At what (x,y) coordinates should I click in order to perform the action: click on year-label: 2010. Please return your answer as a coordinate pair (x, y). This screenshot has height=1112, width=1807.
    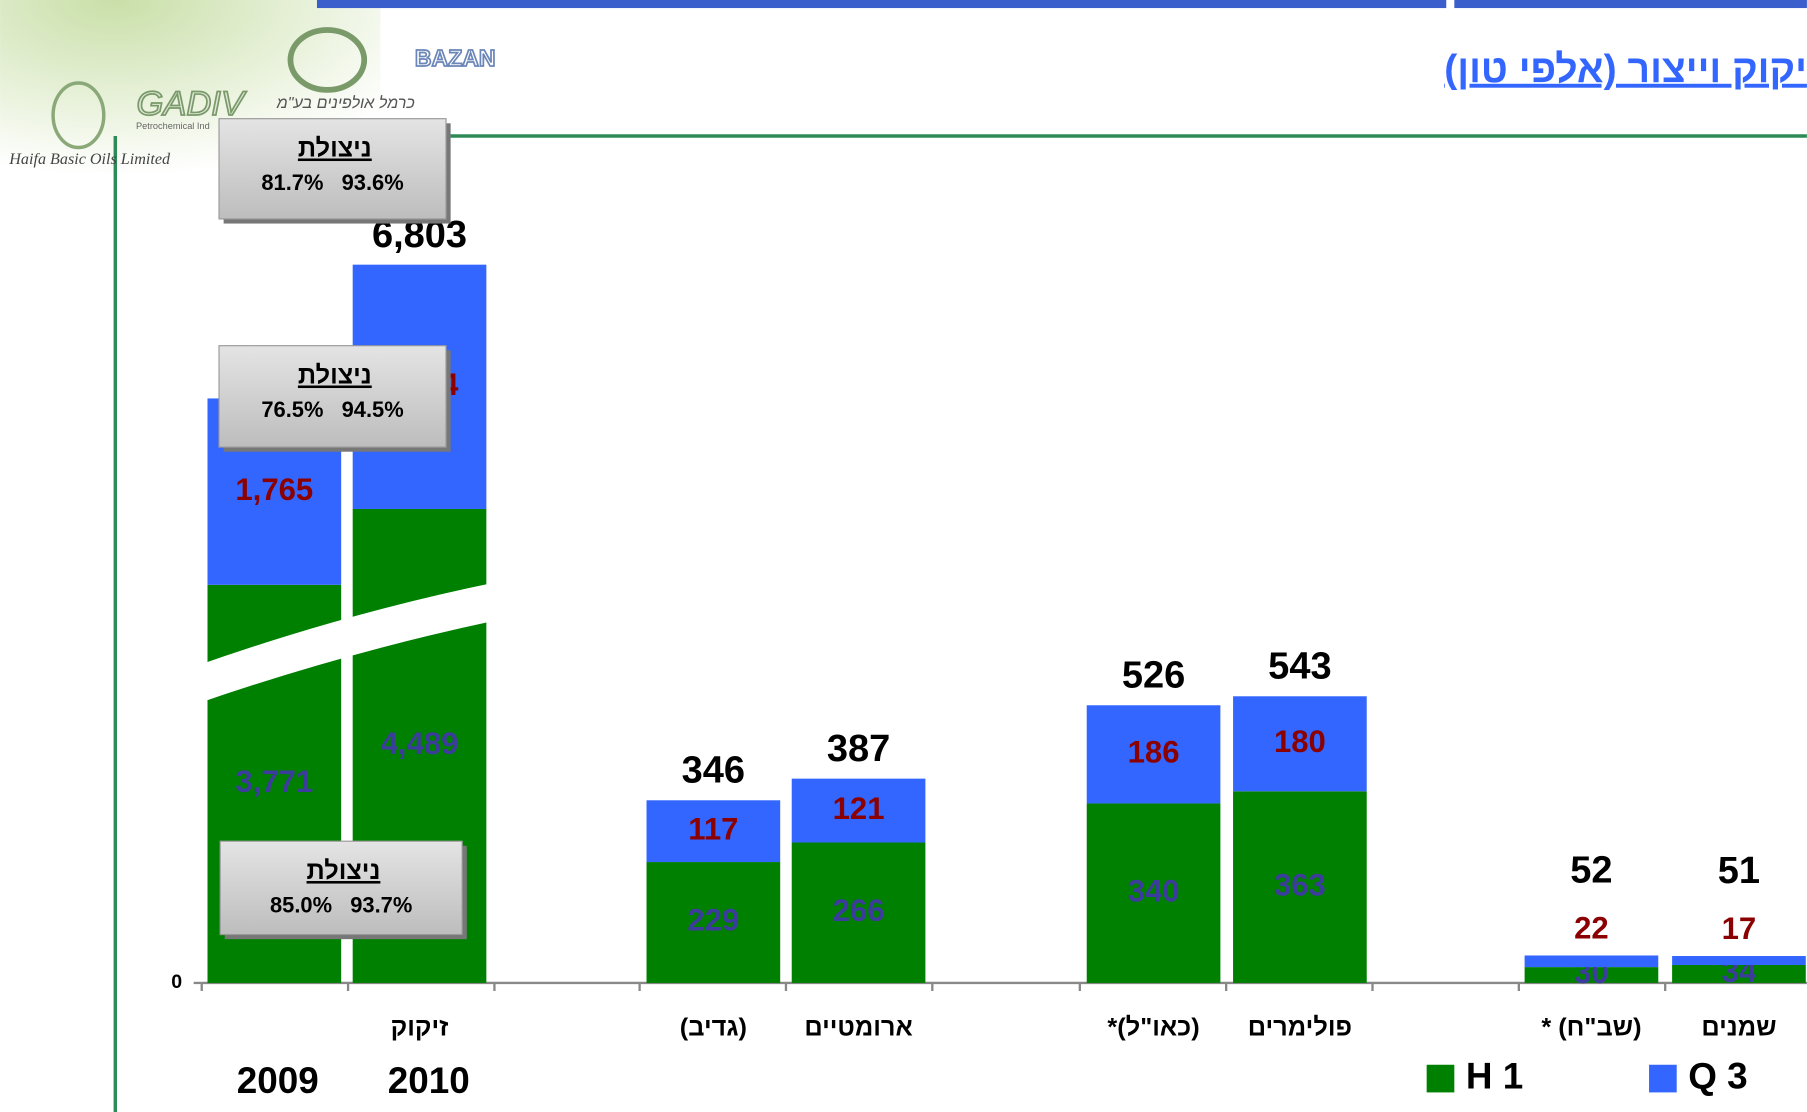
    Looking at the image, I should click on (429, 1080).